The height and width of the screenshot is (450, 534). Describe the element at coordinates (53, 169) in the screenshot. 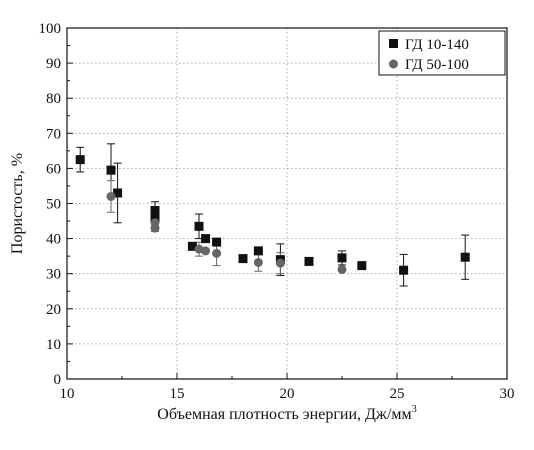

I see `y-tick-label: 60` at that location.